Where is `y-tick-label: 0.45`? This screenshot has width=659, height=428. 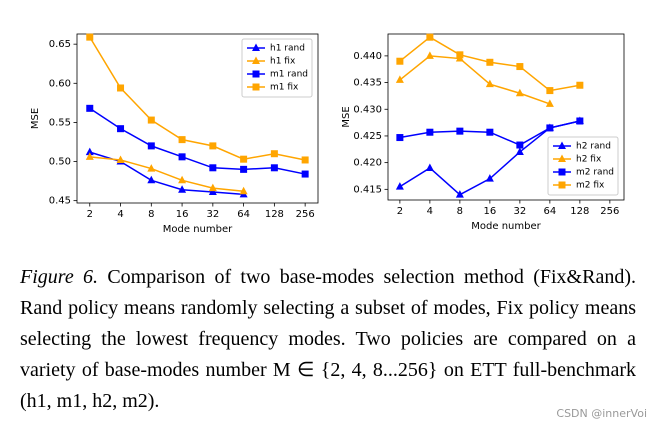 y-tick-label: 0.45 is located at coordinates (60, 201).